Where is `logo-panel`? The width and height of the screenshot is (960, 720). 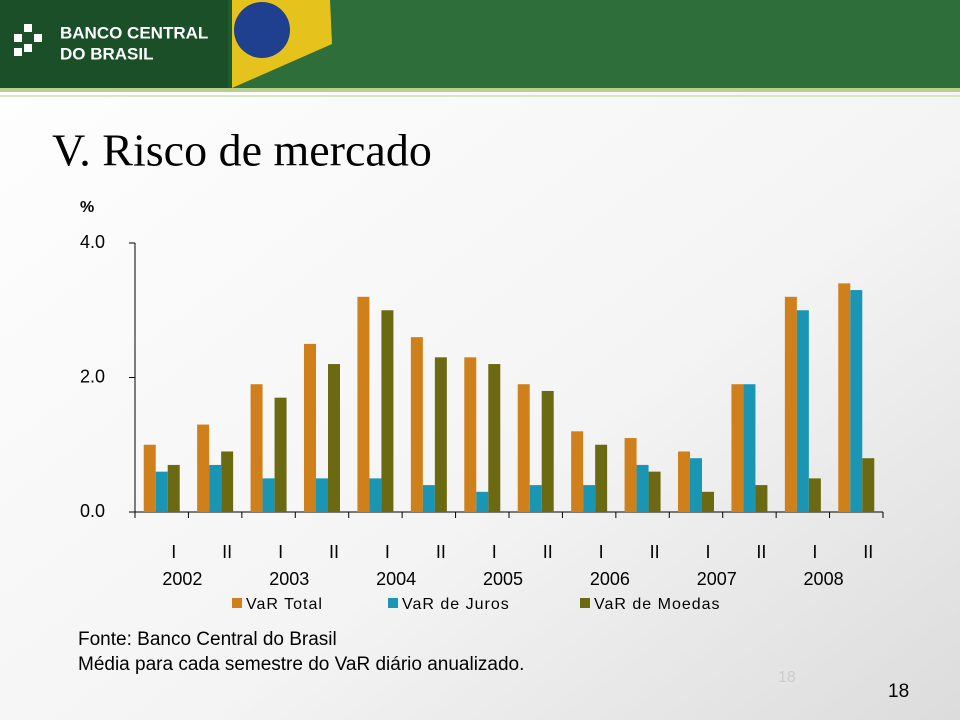 logo-panel is located at coordinates (114, 44).